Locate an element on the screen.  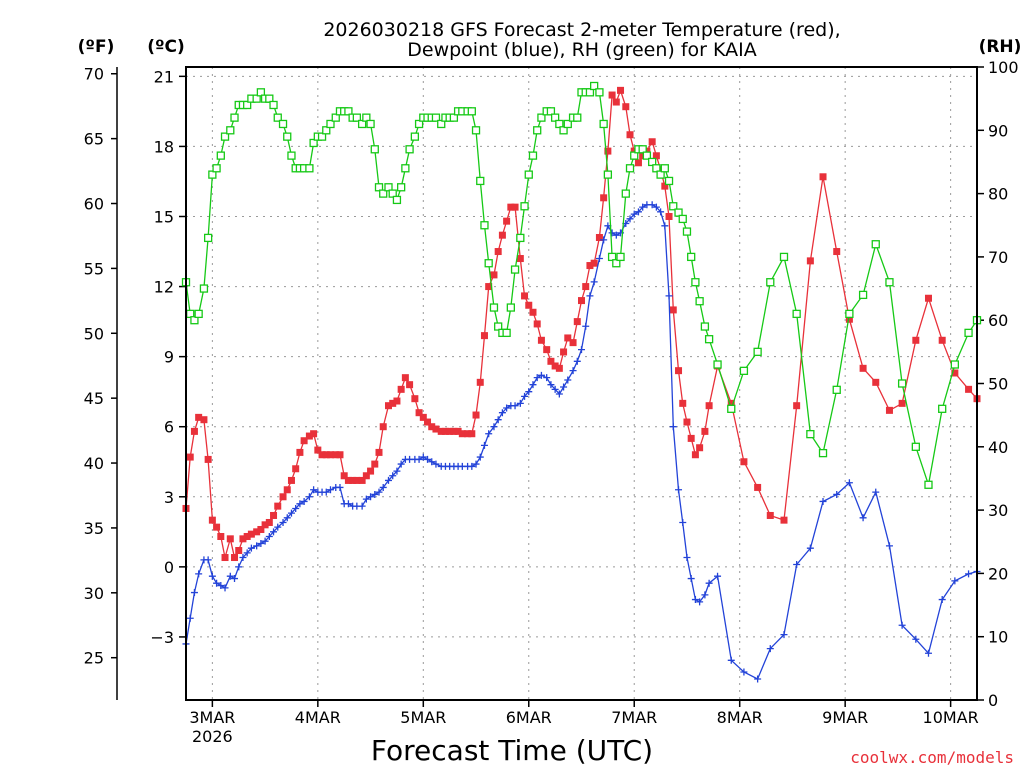
time-tick-label: 4MAR is located at coordinates (318, 717).